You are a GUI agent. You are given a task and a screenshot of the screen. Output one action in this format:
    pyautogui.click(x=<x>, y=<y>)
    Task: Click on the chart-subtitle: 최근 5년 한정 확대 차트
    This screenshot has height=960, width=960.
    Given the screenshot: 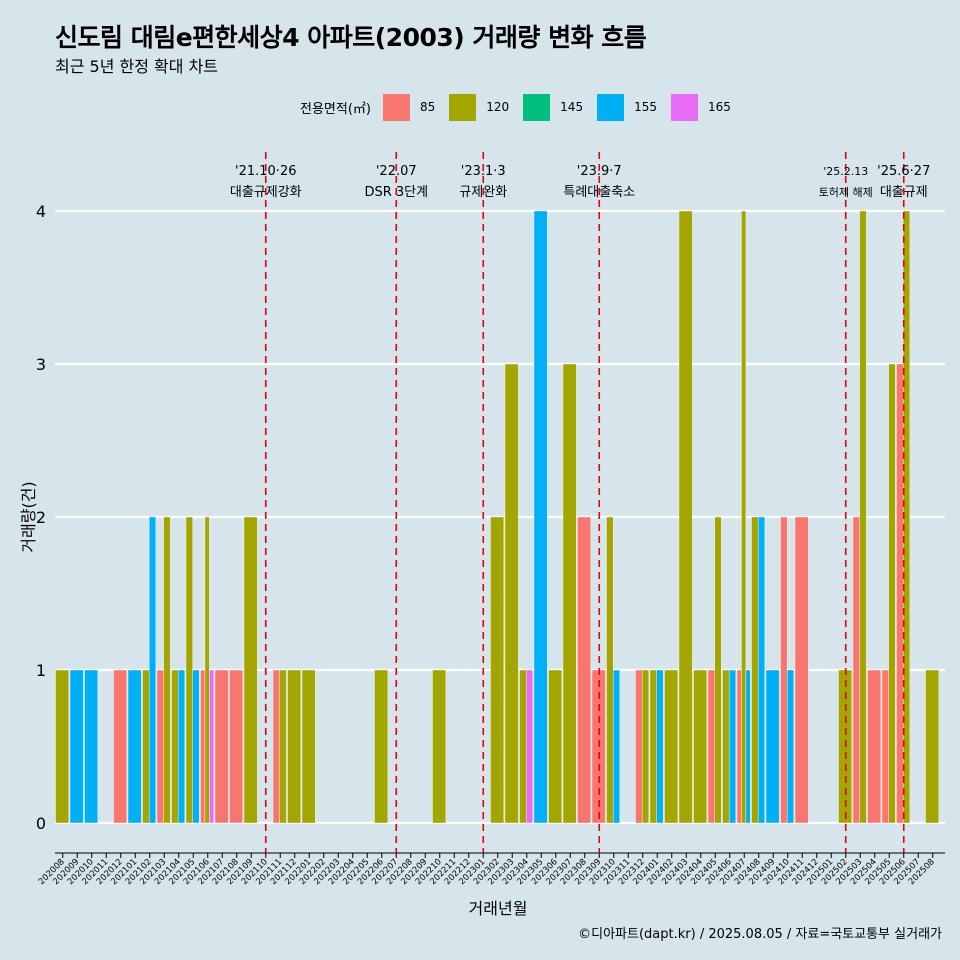 What is the action you would take?
    pyautogui.click(x=137, y=66)
    